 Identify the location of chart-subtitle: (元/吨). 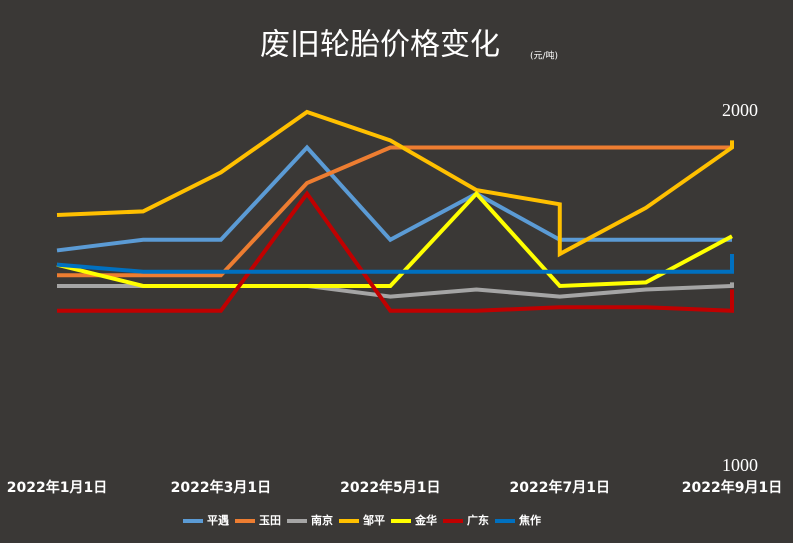
(544, 56).